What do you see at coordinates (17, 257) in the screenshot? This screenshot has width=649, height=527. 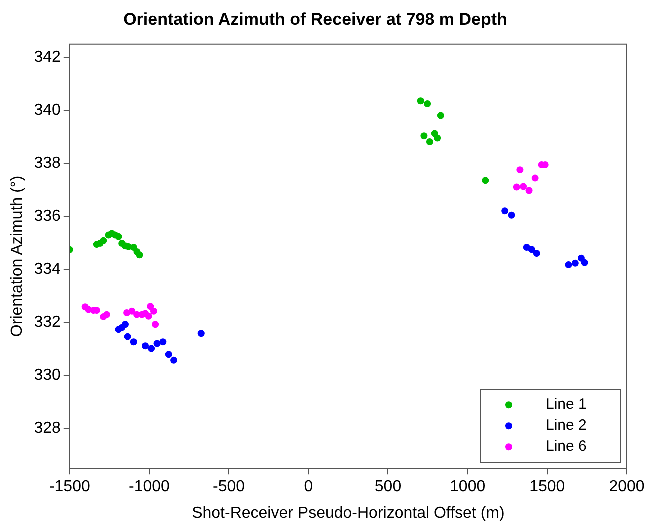 I see `y-axis-title: Orientation Azimuth (°)` at bounding box center [17, 257].